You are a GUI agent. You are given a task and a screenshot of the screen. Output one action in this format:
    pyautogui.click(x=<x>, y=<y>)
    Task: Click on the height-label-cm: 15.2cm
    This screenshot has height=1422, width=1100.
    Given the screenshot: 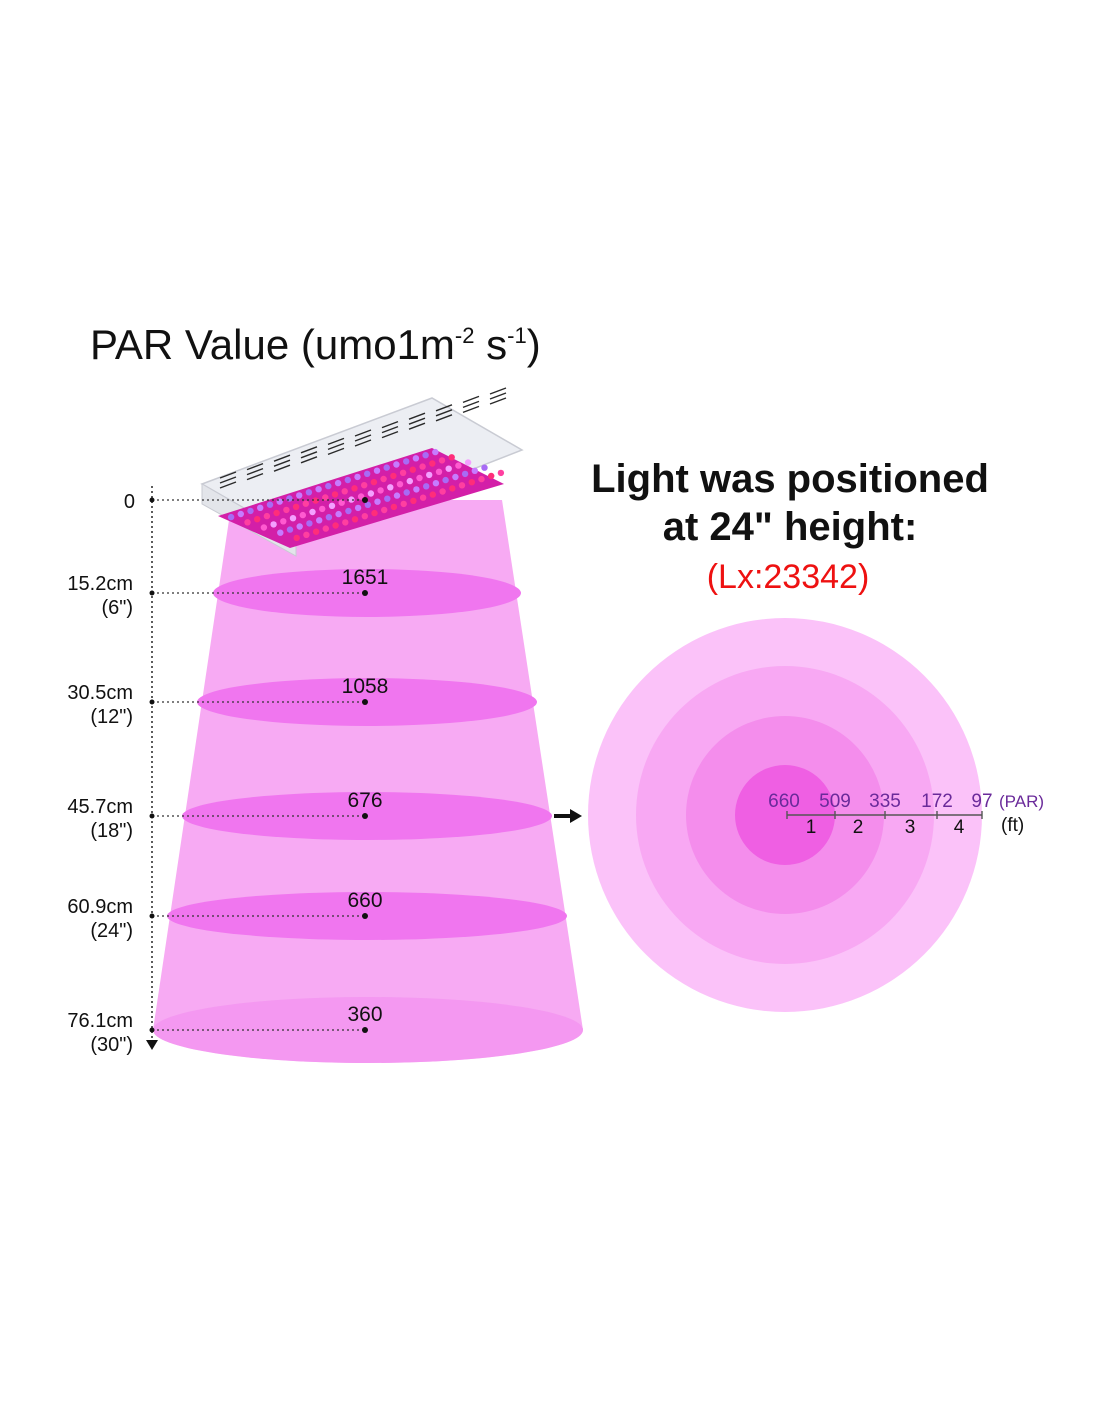 What is the action you would take?
    pyautogui.click(x=100, y=584)
    